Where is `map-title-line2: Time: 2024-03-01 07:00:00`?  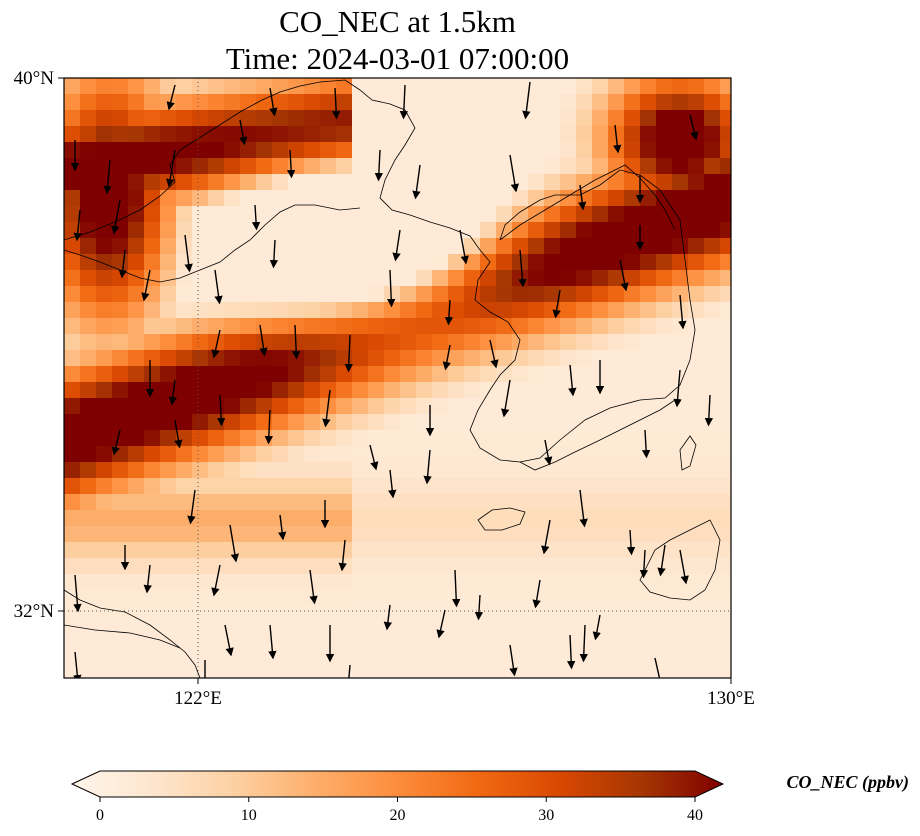
map-title-line2: Time: 2024-03-01 07:00:00 is located at coordinates (397, 58).